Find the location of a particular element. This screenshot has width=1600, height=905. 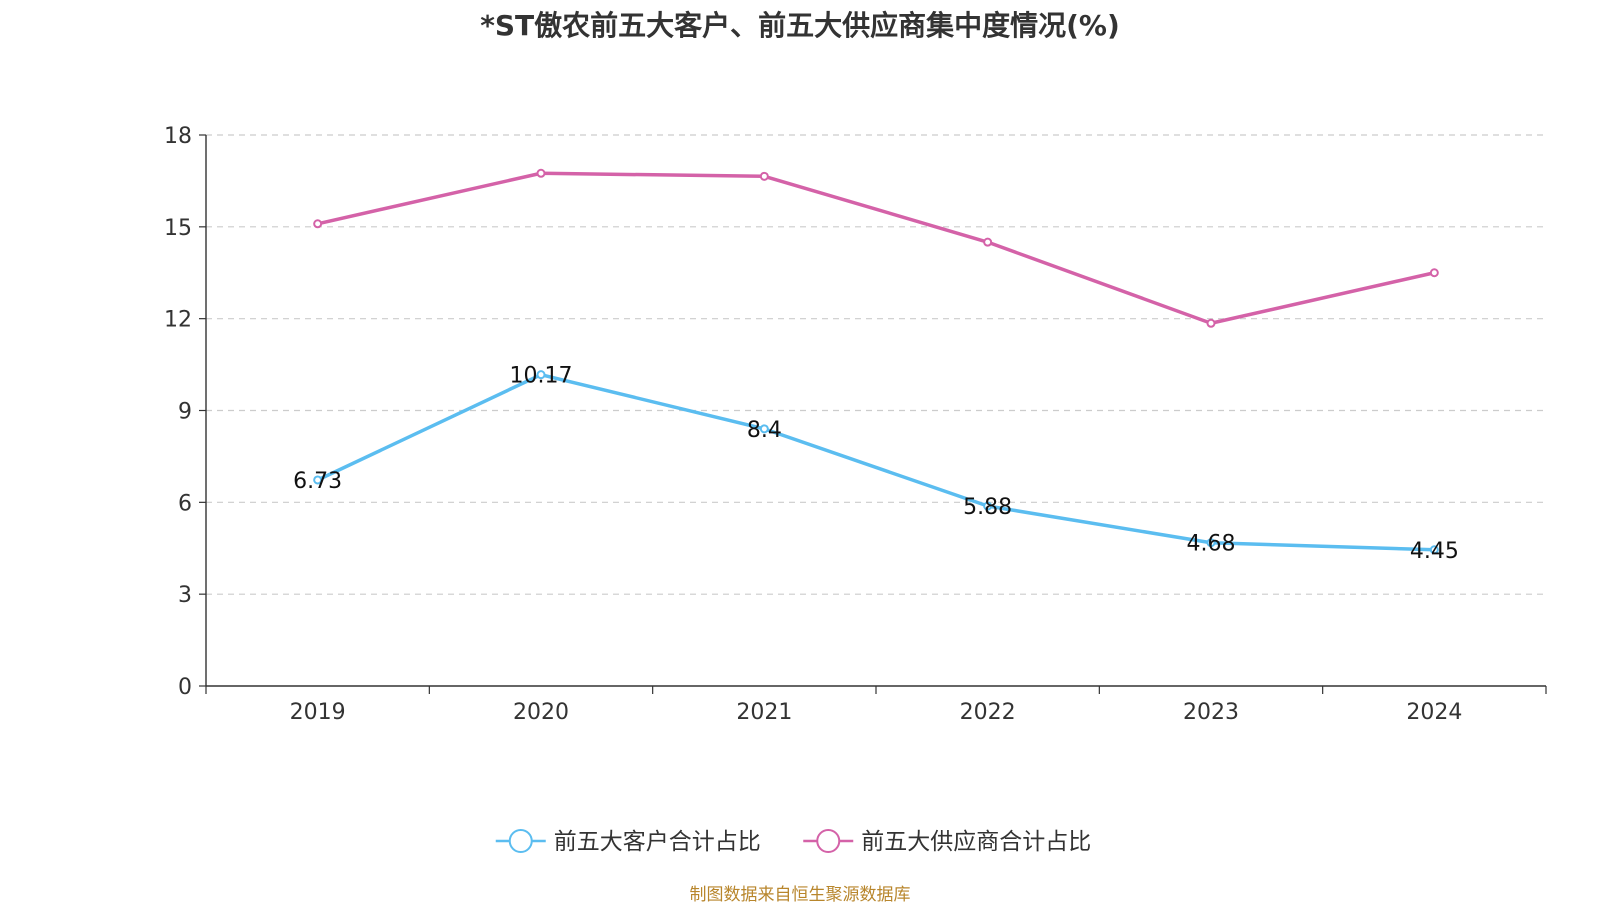

data-label: 8.4 is located at coordinates (764, 430).